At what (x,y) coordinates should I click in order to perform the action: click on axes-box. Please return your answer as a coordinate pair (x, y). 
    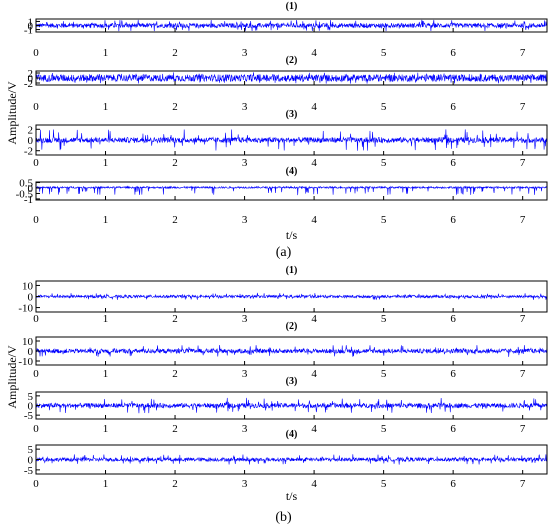
    Looking at the image, I should click on (291, 191).